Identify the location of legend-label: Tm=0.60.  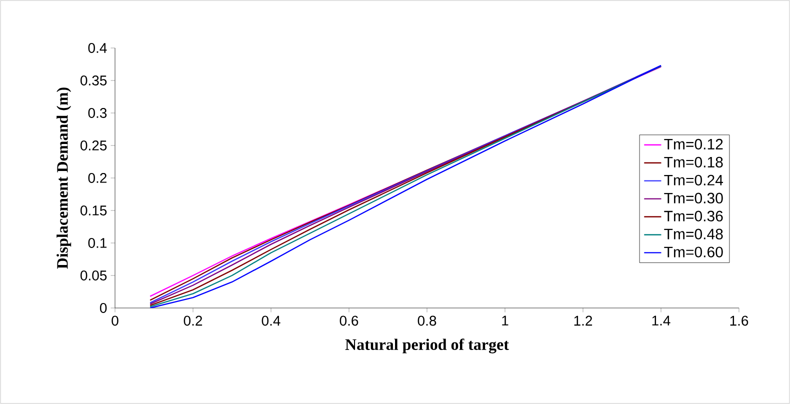
(693, 252).